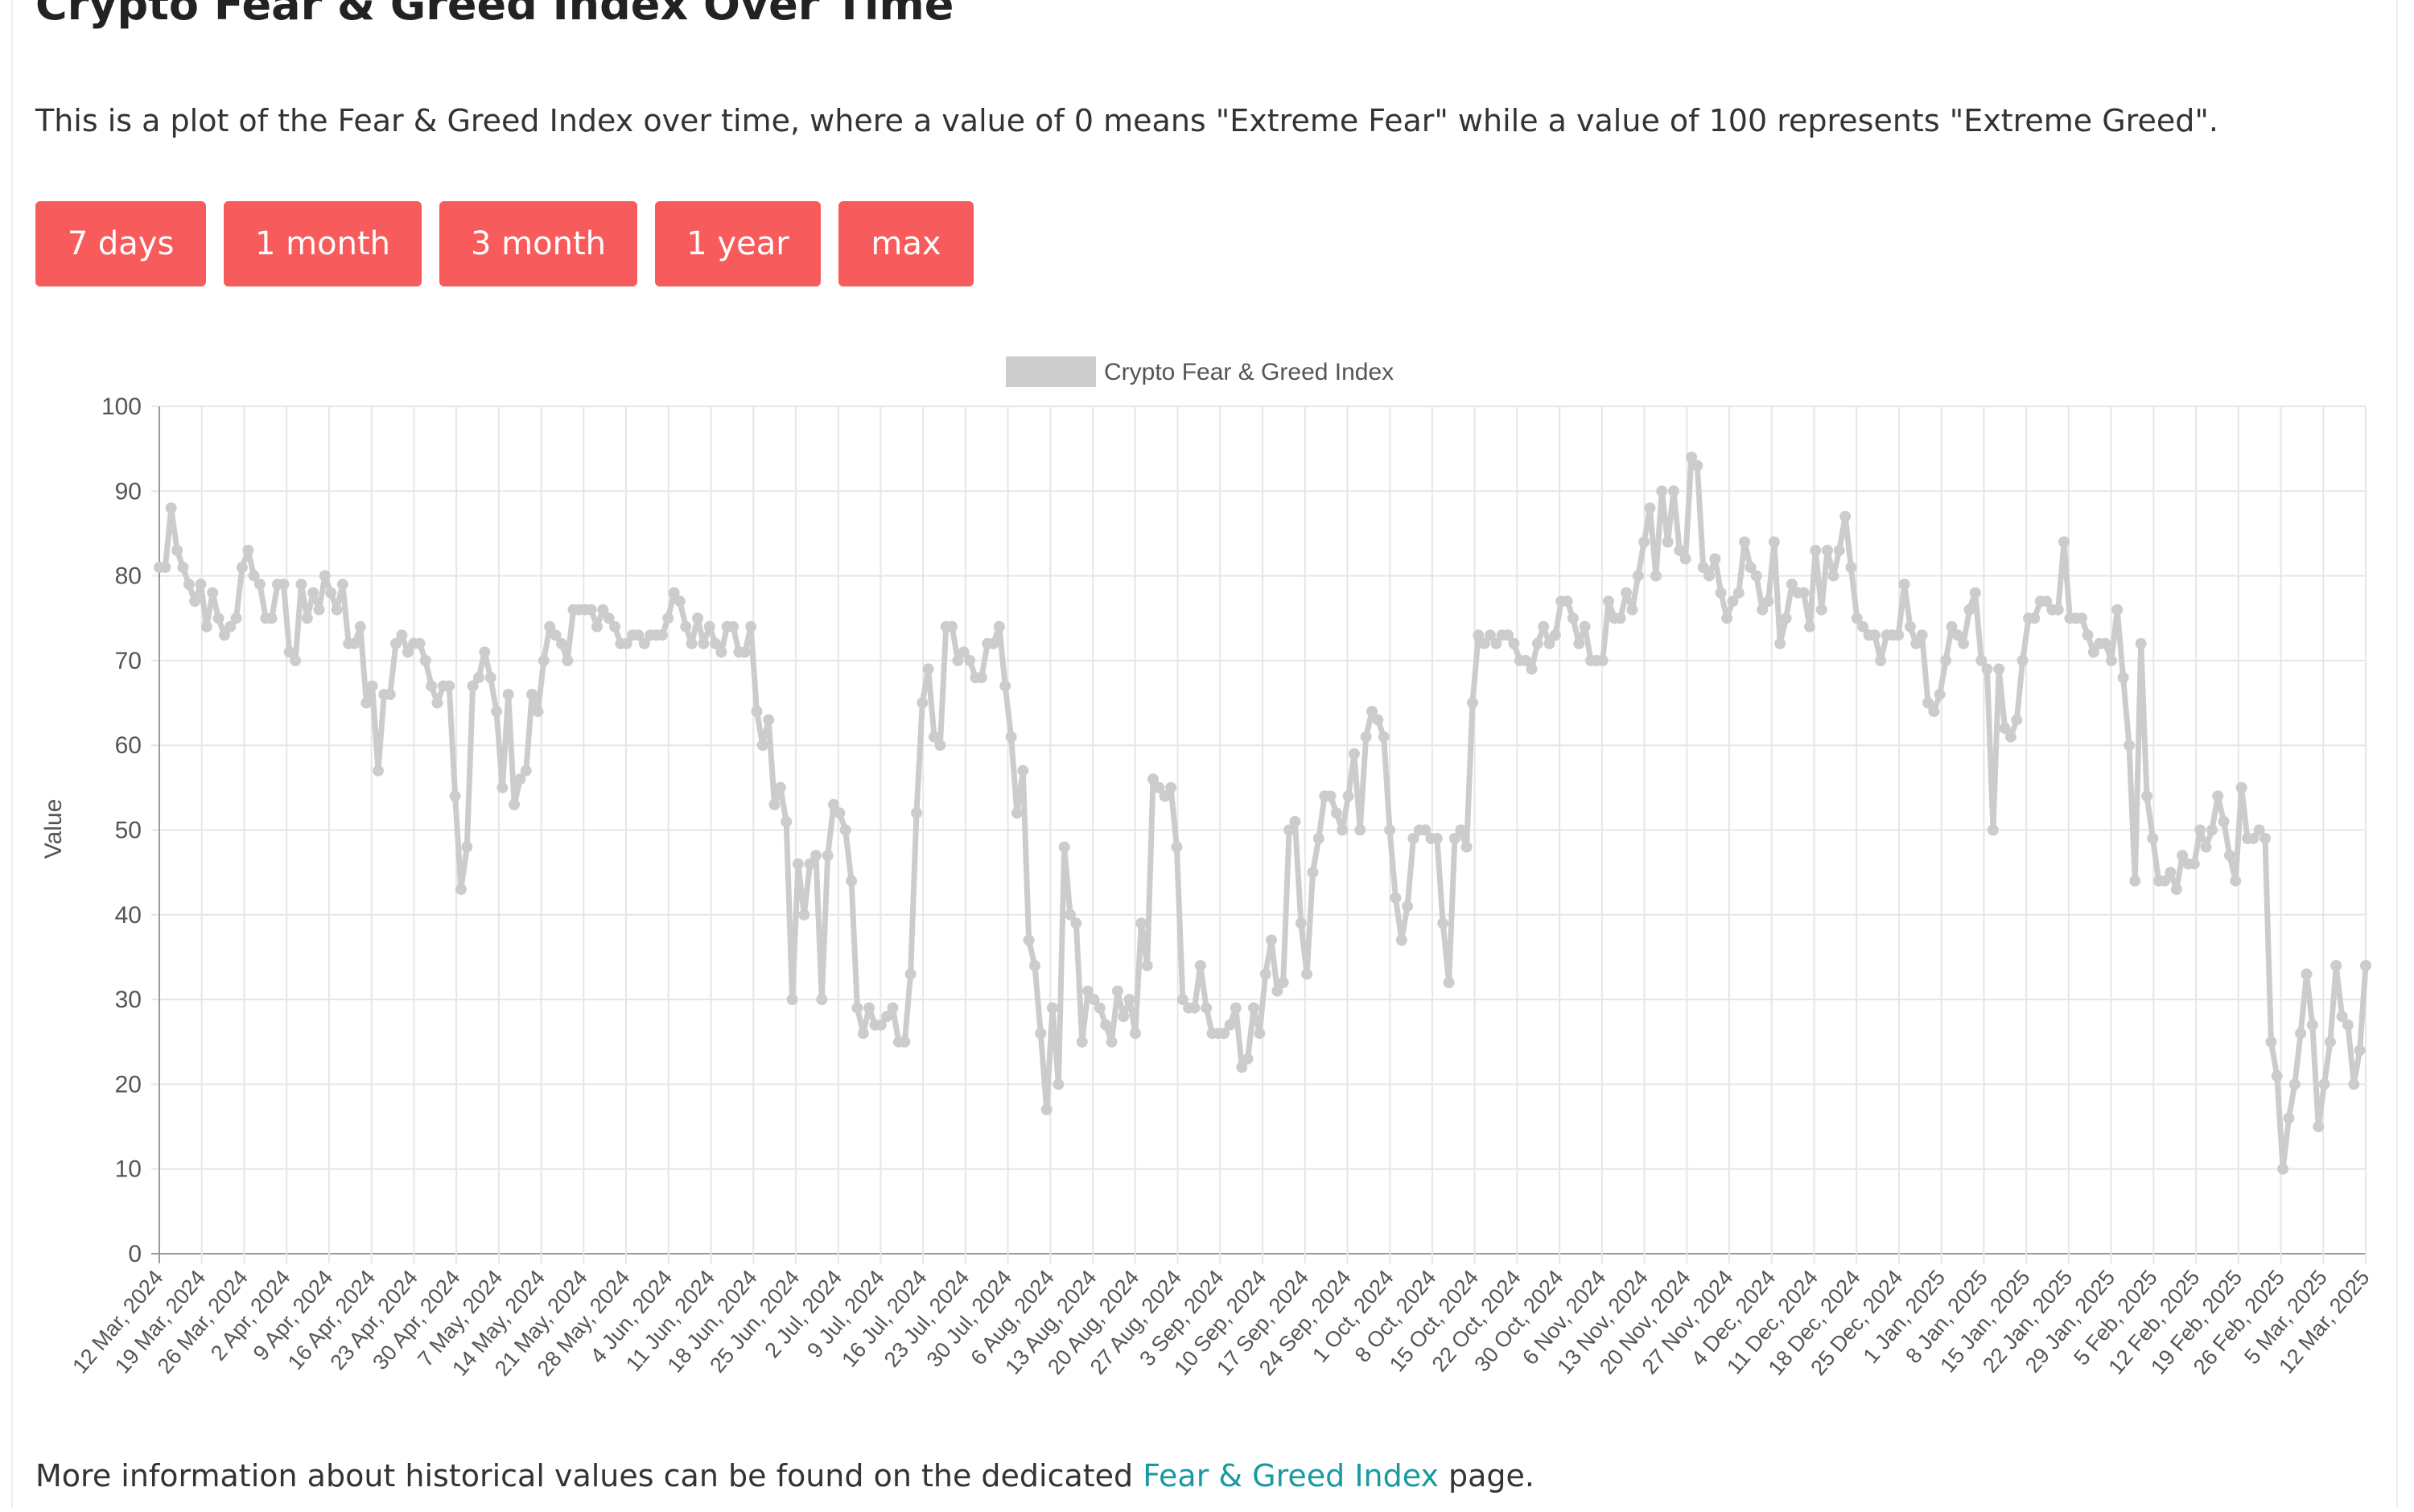 Image resolution: width=2414 pixels, height=1512 pixels. Describe the element at coordinates (738, 243) in the screenshot. I see `range-button-1-year: 1 year` at that location.